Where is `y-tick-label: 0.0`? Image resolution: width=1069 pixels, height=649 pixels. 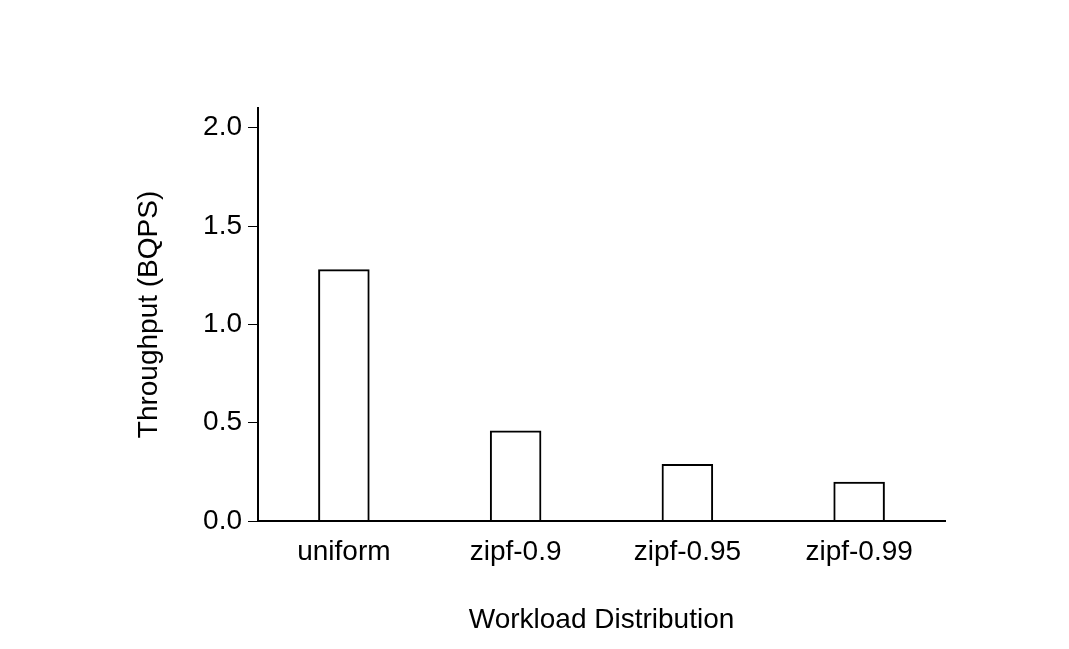
y-tick-label: 0.0 is located at coordinates (222, 519).